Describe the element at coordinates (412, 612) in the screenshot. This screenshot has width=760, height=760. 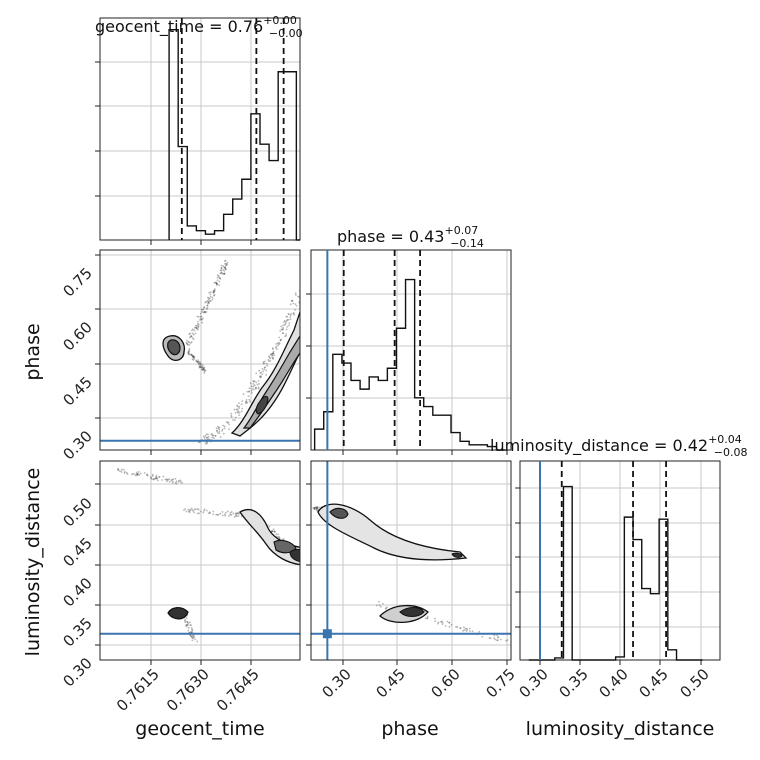
I see `lp-contour-lower-core` at that location.